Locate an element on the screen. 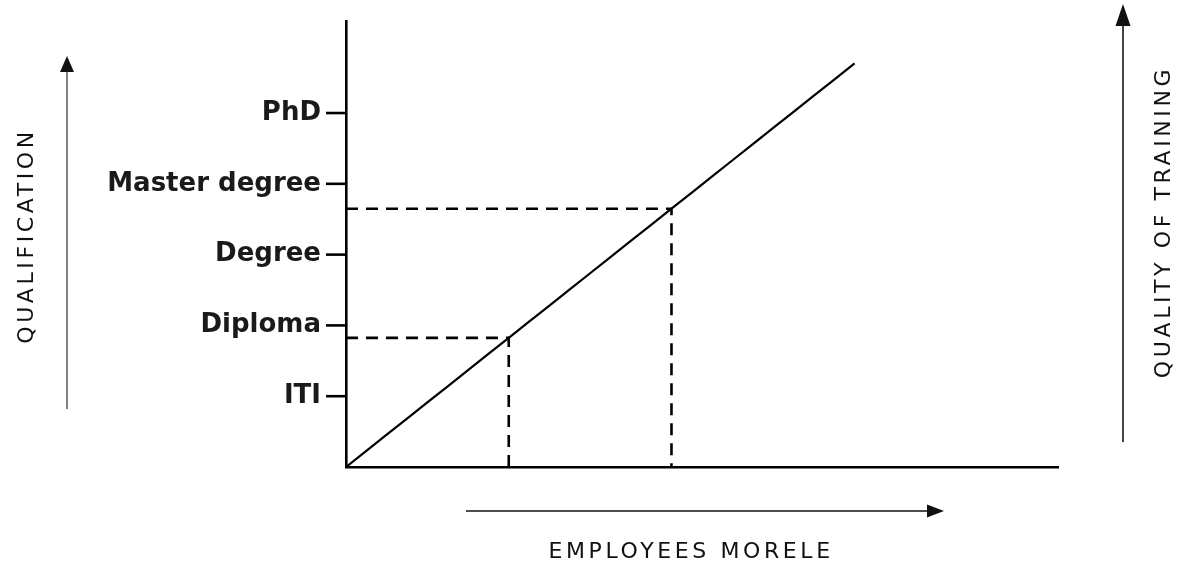  x-axis-title: EMPLOYEES MORELE is located at coordinates (691, 550).